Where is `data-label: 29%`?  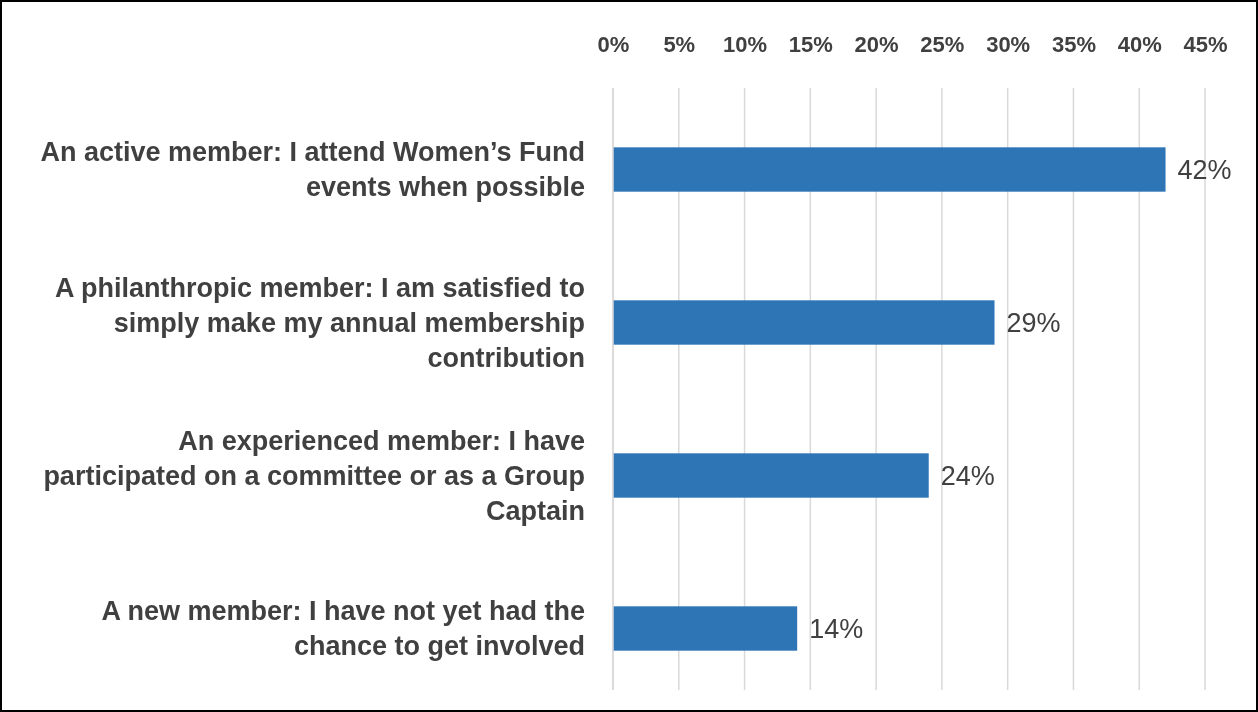 data-label: 29% is located at coordinates (1033, 322).